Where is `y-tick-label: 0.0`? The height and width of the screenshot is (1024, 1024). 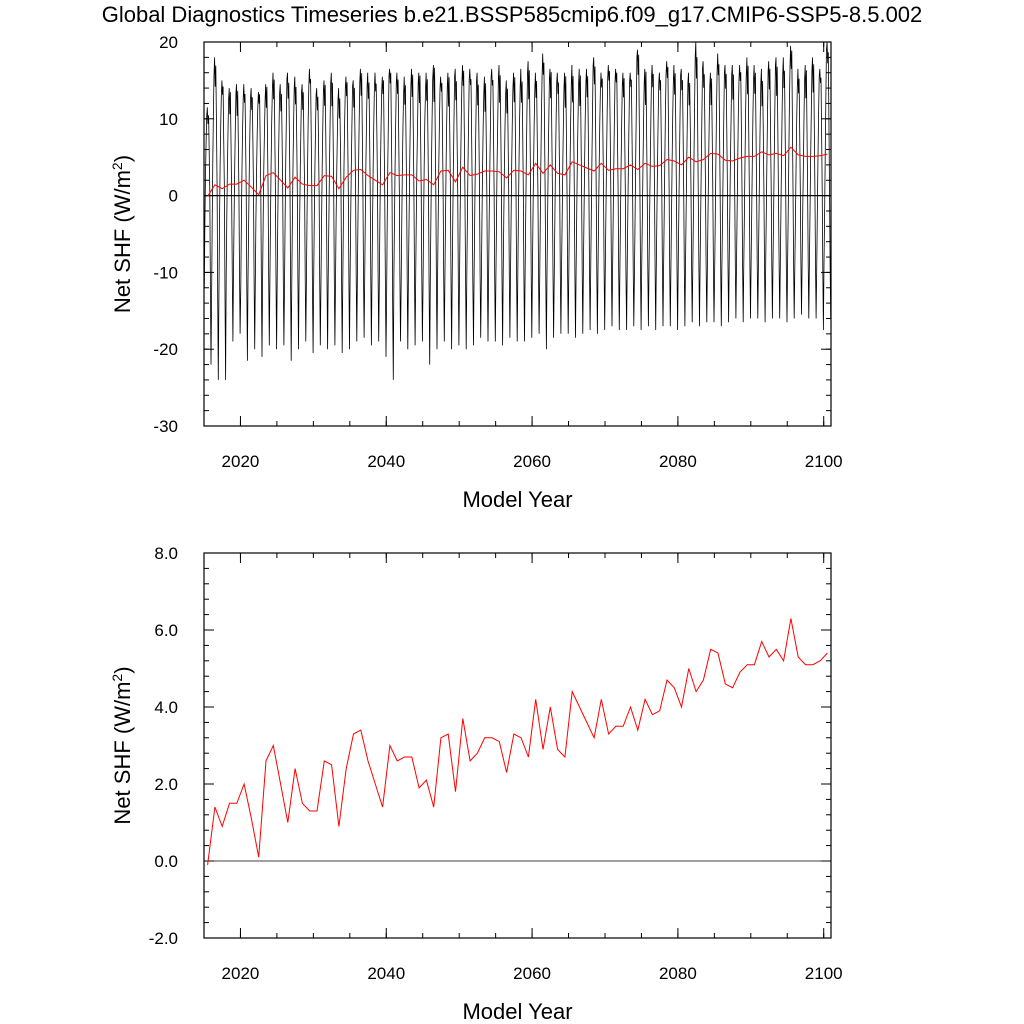
y-tick-label: 0.0 is located at coordinates (166, 861).